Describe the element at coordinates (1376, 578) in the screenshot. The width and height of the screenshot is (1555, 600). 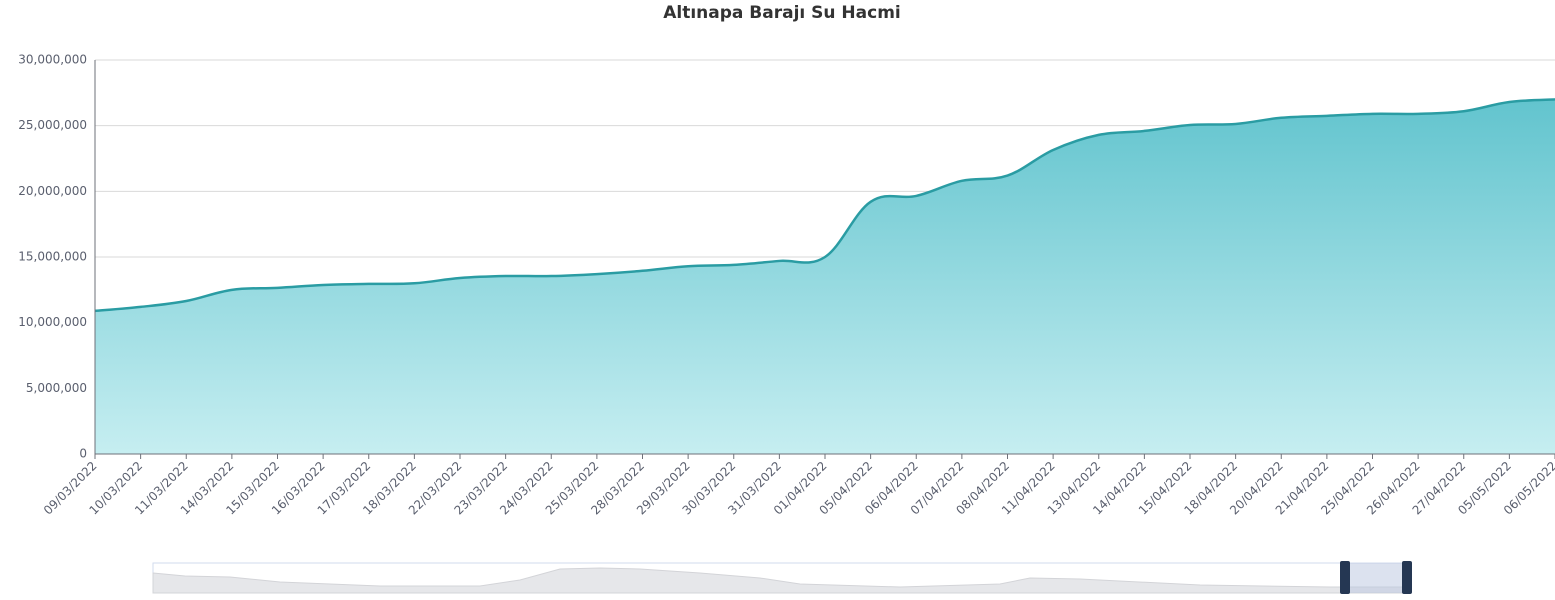
I see `zoom-window` at that location.